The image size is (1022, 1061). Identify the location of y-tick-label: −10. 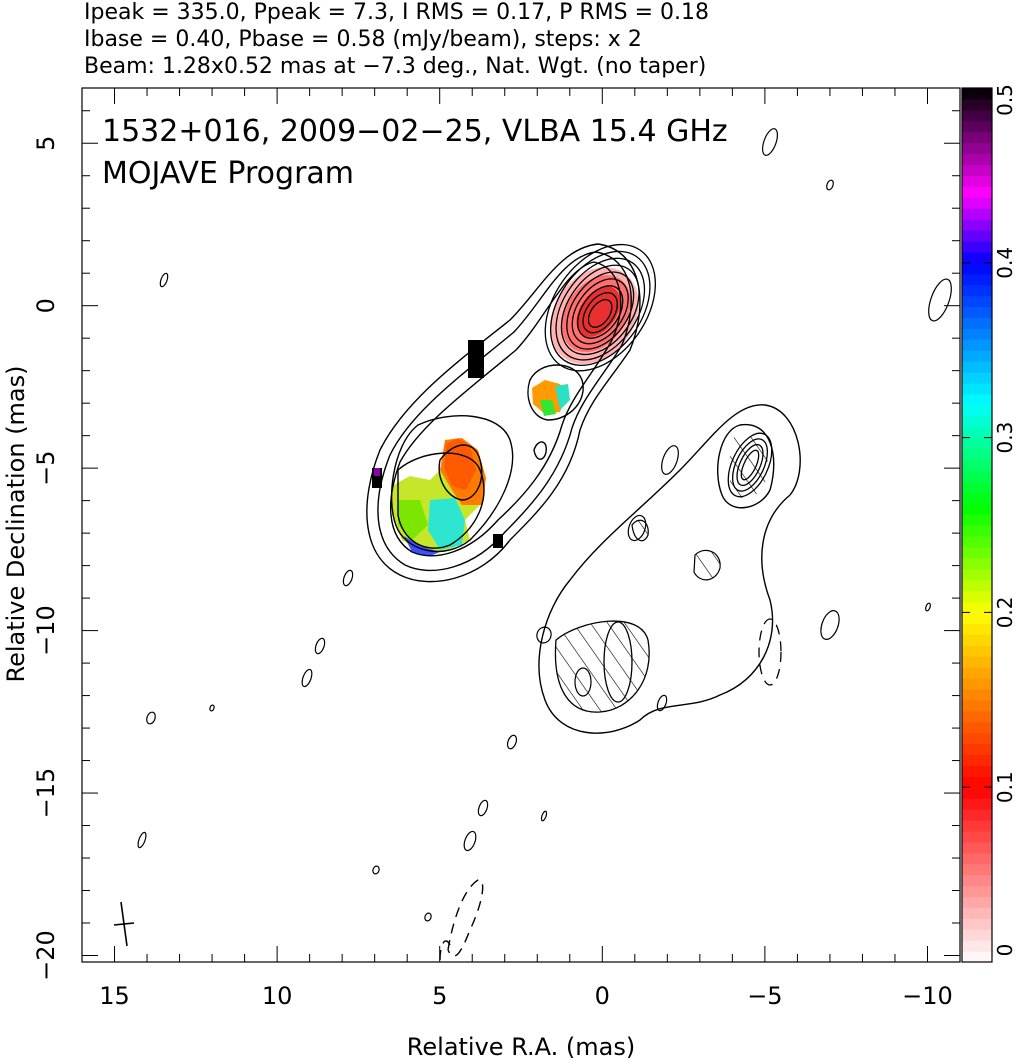
(46, 630).